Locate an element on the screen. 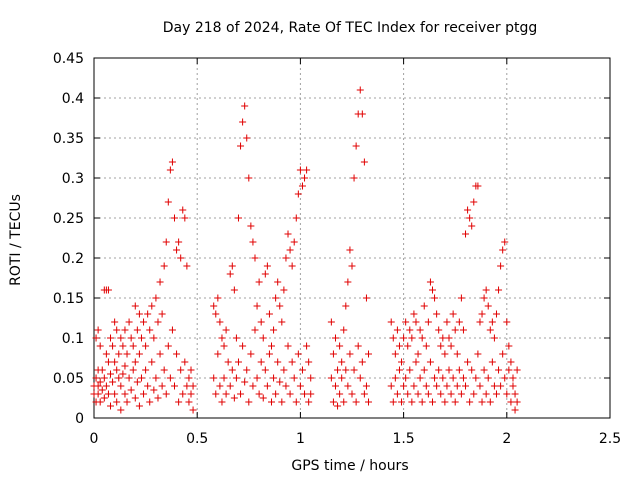  y-tick-label: 0 is located at coordinates (79, 419).